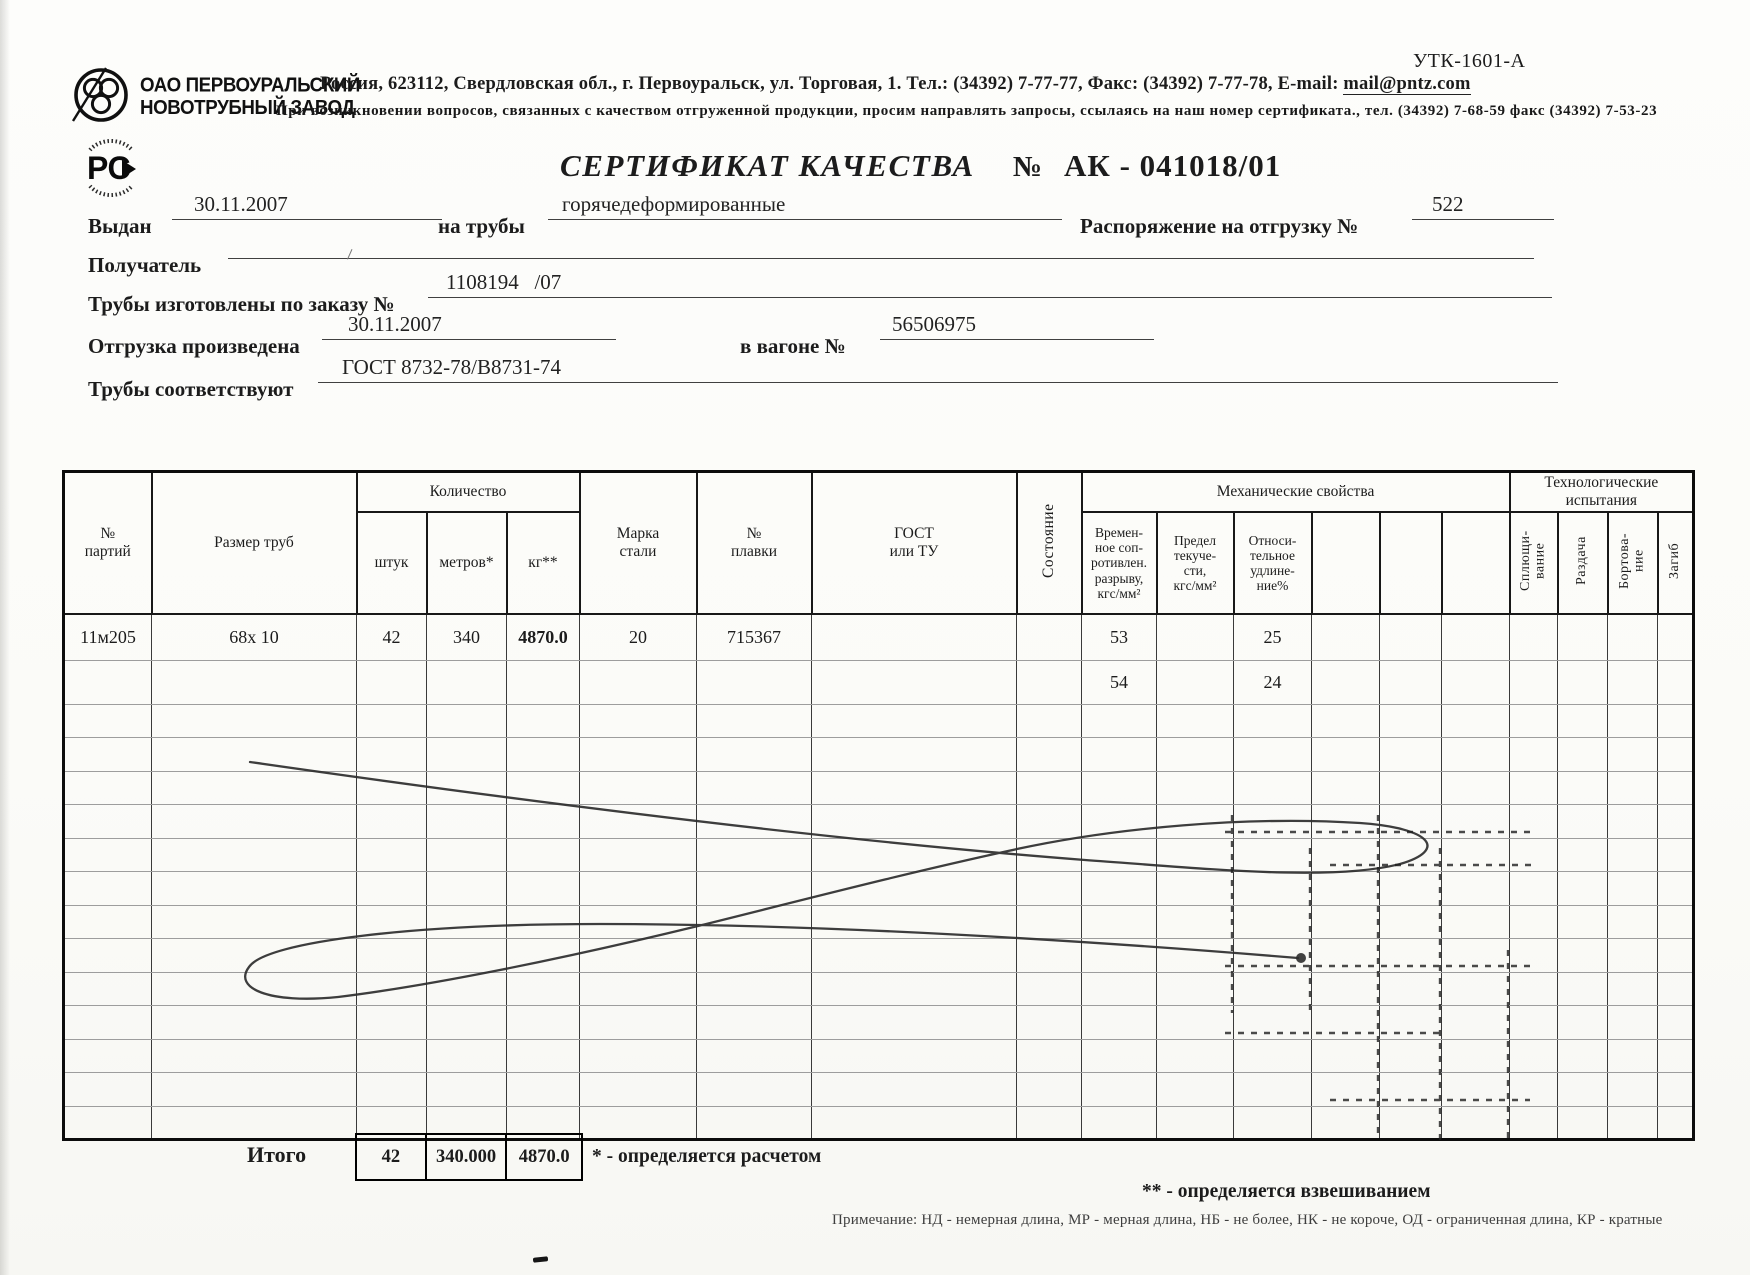  What do you see at coordinates (247, 108) in the screenshot?
I see `company-name-line2: НОВОТРУБНЫЙ ЗАВОД` at bounding box center [247, 108].